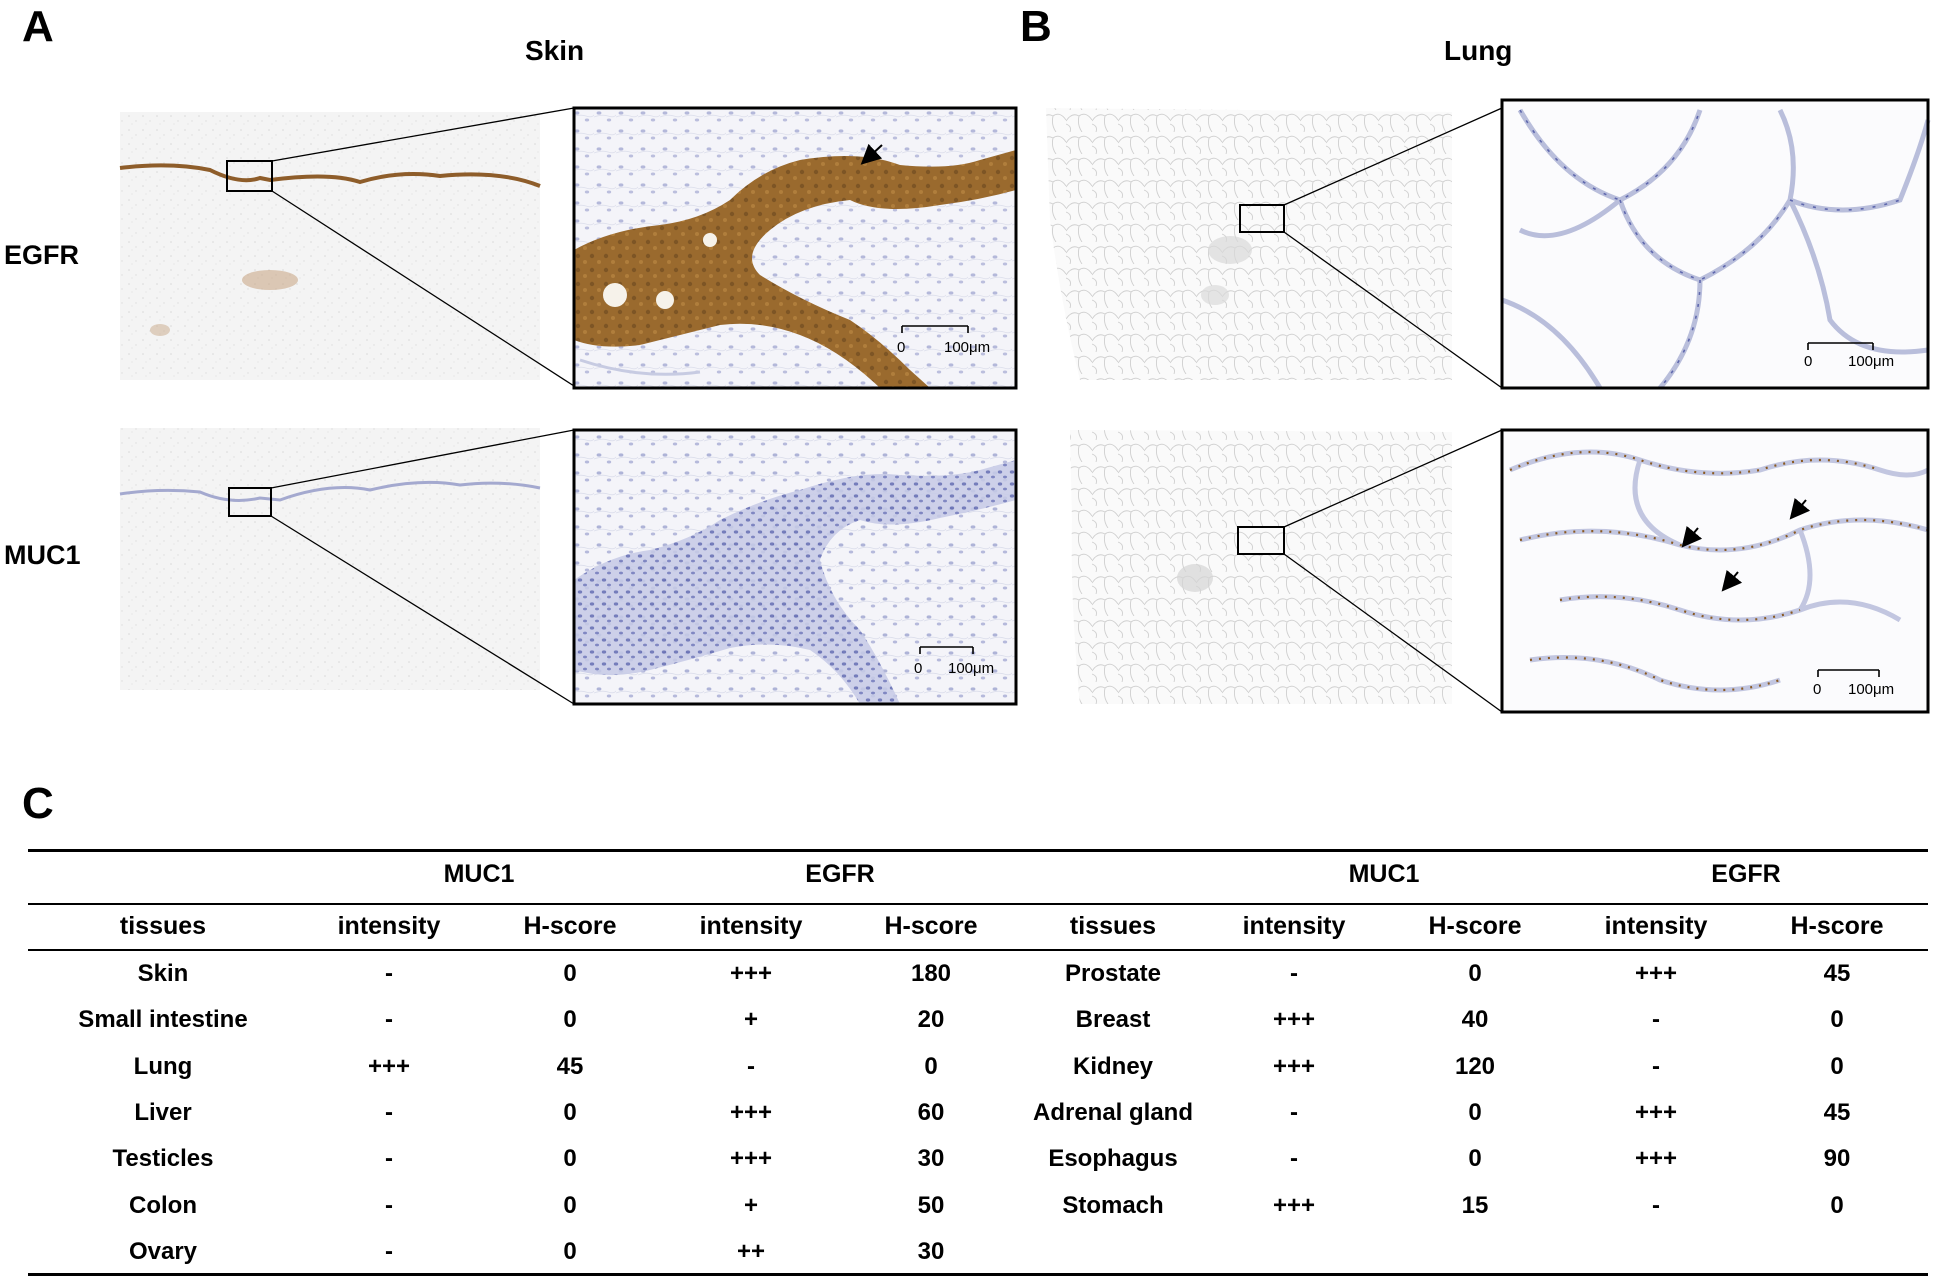  I want to click on table-cell-h-score: 40, so click(1475, 1020).